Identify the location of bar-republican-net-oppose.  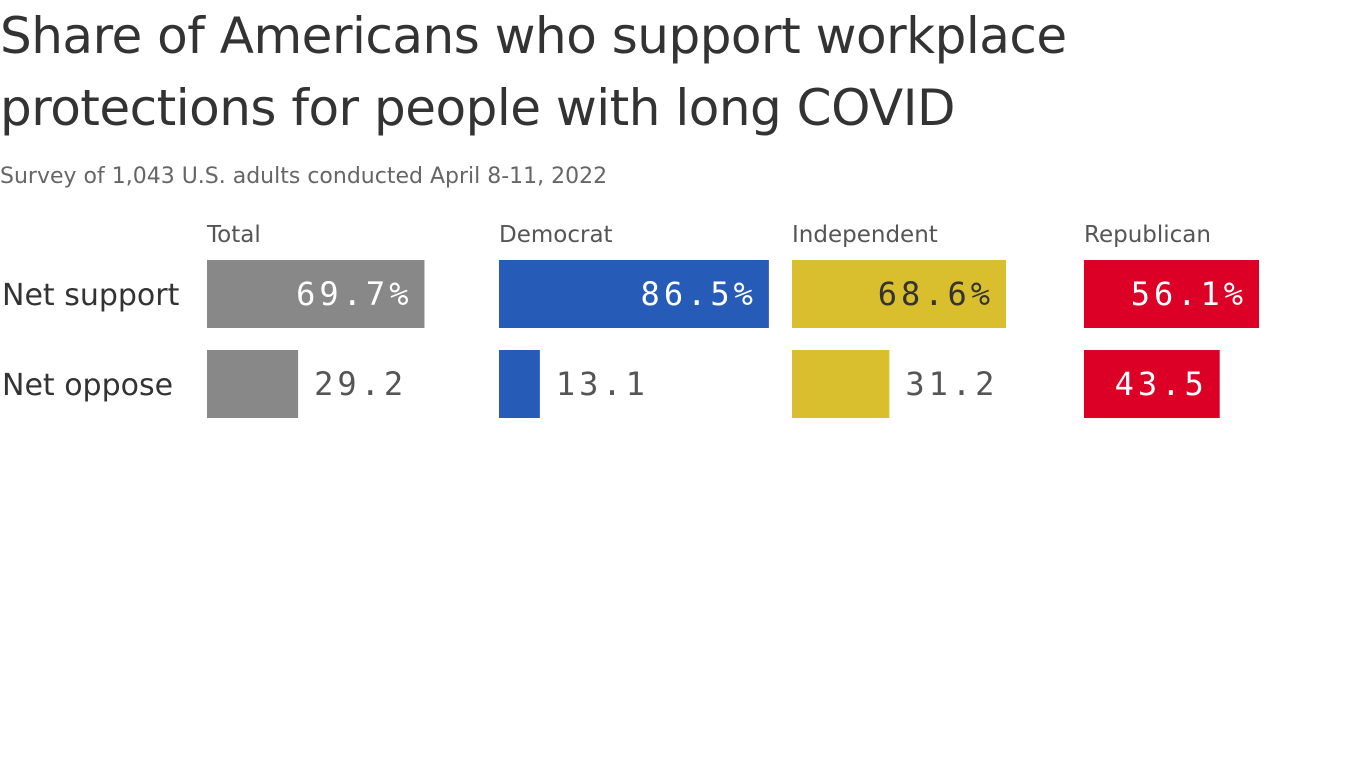
(1152, 384).